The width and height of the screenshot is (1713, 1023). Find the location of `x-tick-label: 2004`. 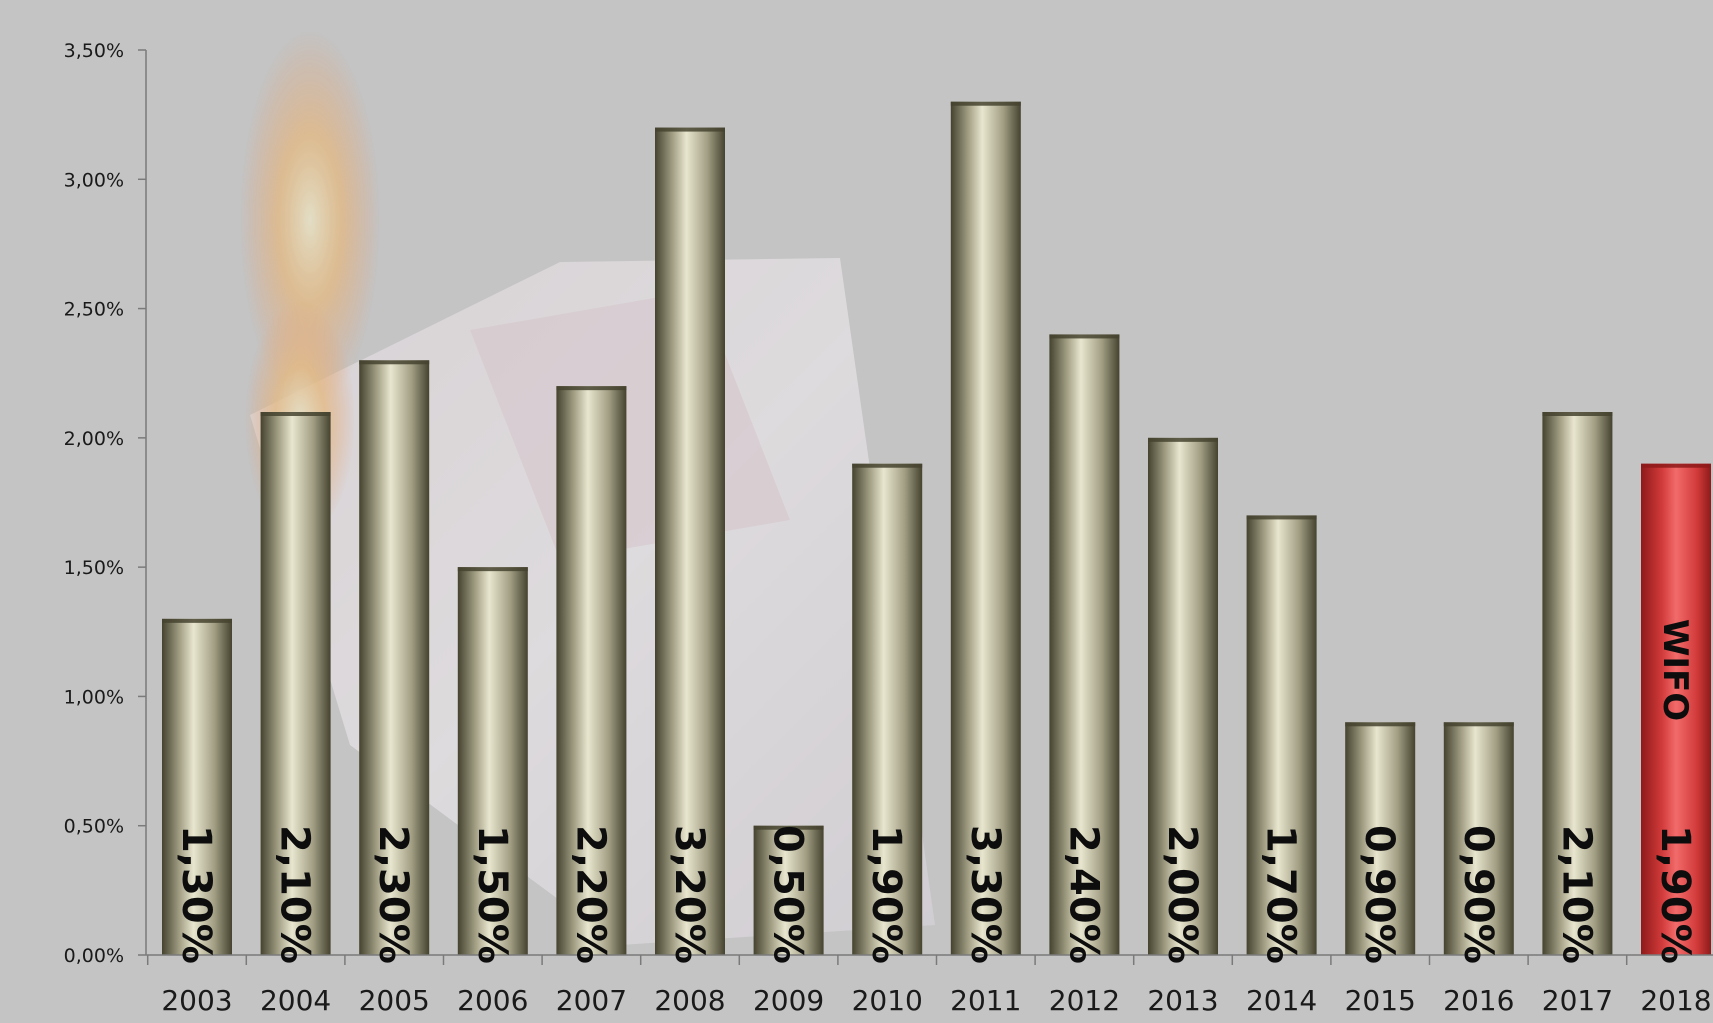

x-tick-label: 2004 is located at coordinates (295, 1000).